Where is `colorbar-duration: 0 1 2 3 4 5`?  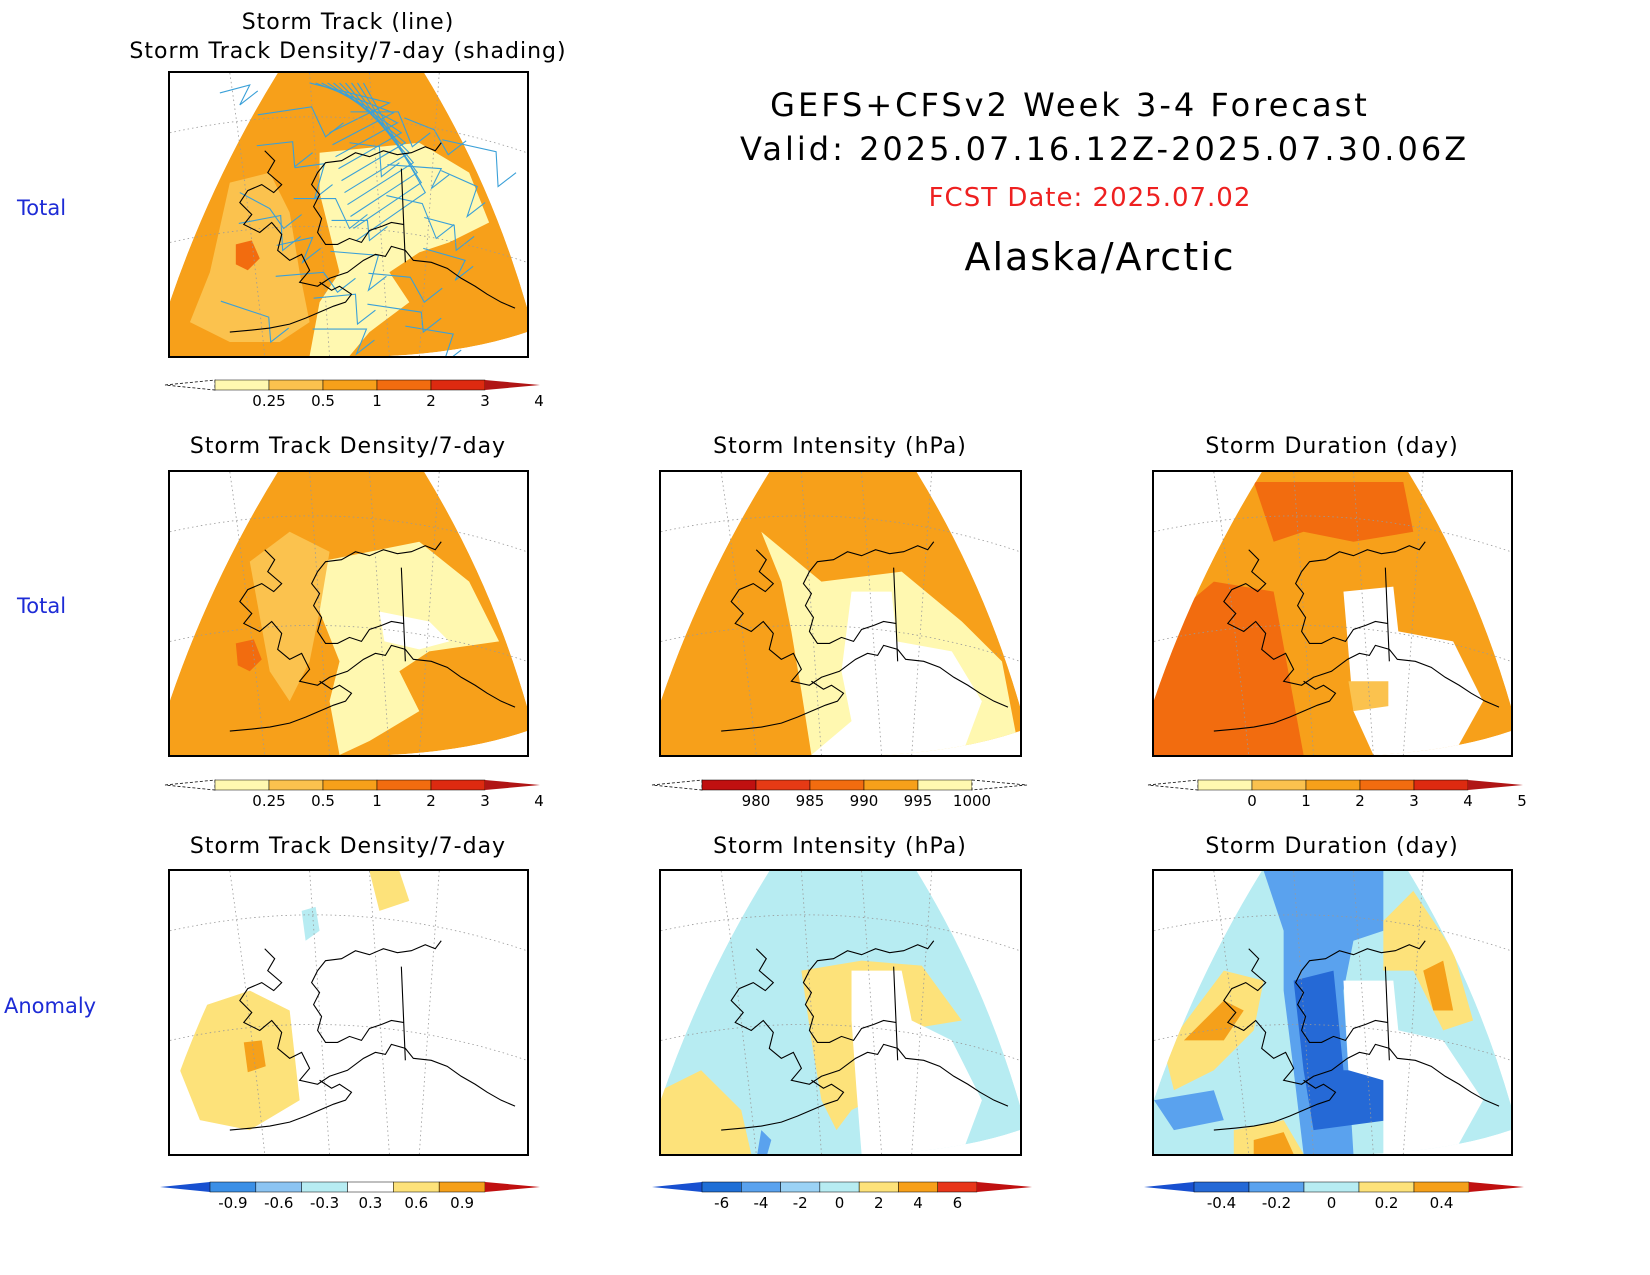 colorbar-duration: 0 1 2 3 4 5 is located at coordinates (1337, 795).